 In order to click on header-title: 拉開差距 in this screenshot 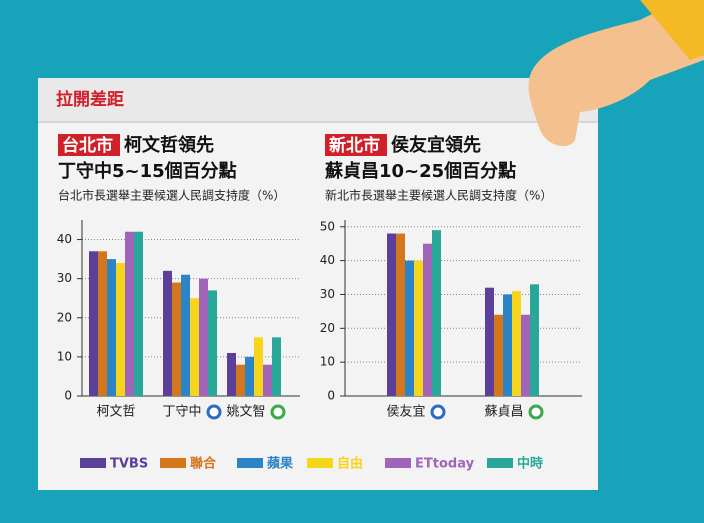, I will do `click(90, 99)`.